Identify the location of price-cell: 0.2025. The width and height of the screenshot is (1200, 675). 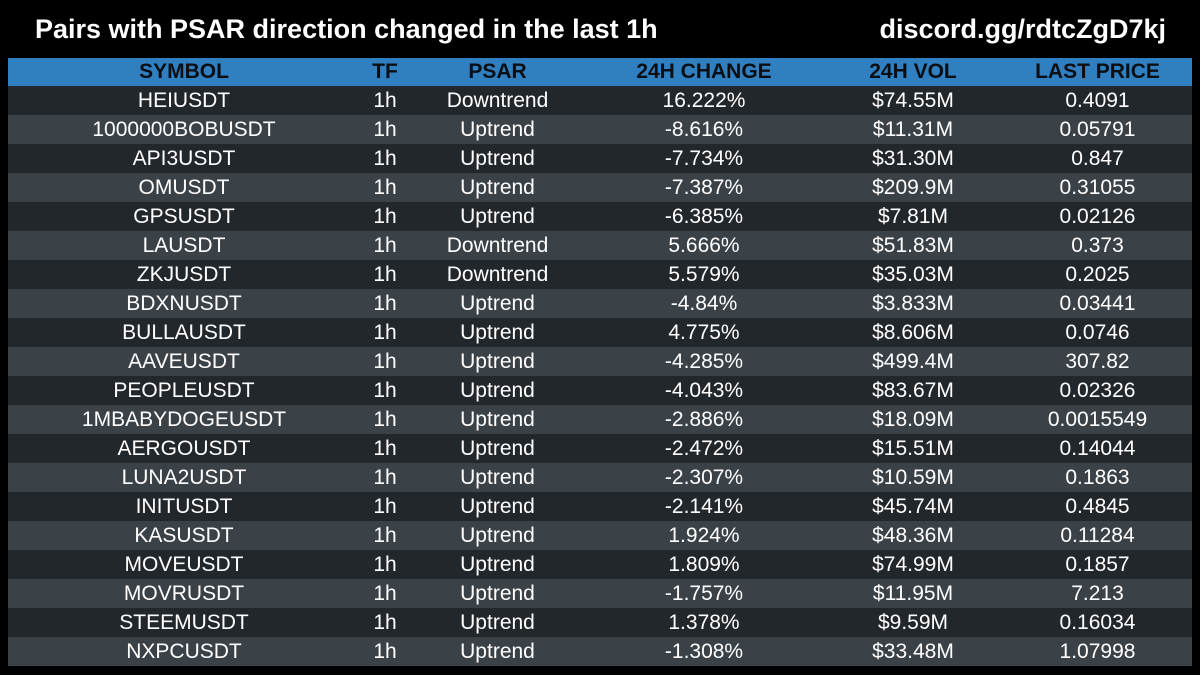
(1097, 274).